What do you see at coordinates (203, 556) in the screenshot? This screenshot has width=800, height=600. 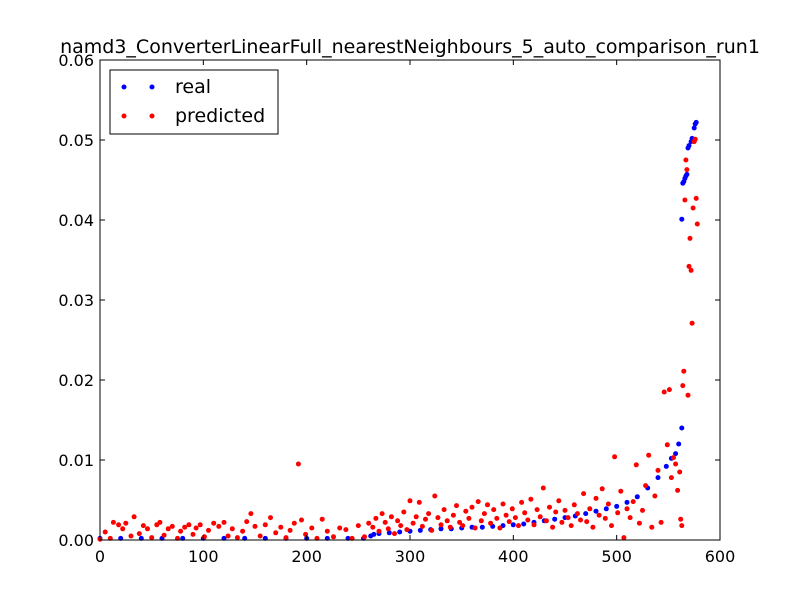 I see `x-tick-label: 100` at bounding box center [203, 556].